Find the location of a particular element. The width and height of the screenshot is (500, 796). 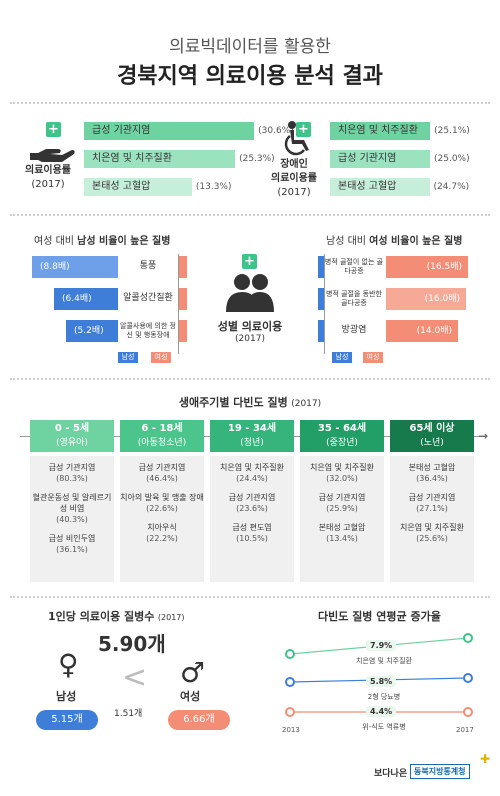

age-group-name: (노년) is located at coordinates (432, 443).